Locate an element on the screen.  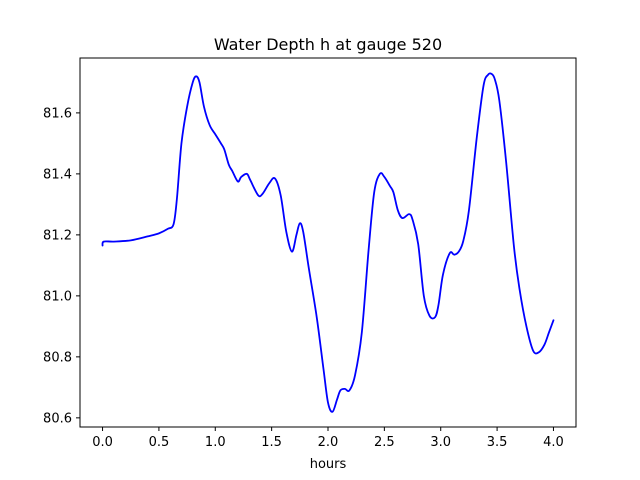
y-axis: 80.6 80.8 81.0 81.2 81.4 81.6 is located at coordinates (61, 266).